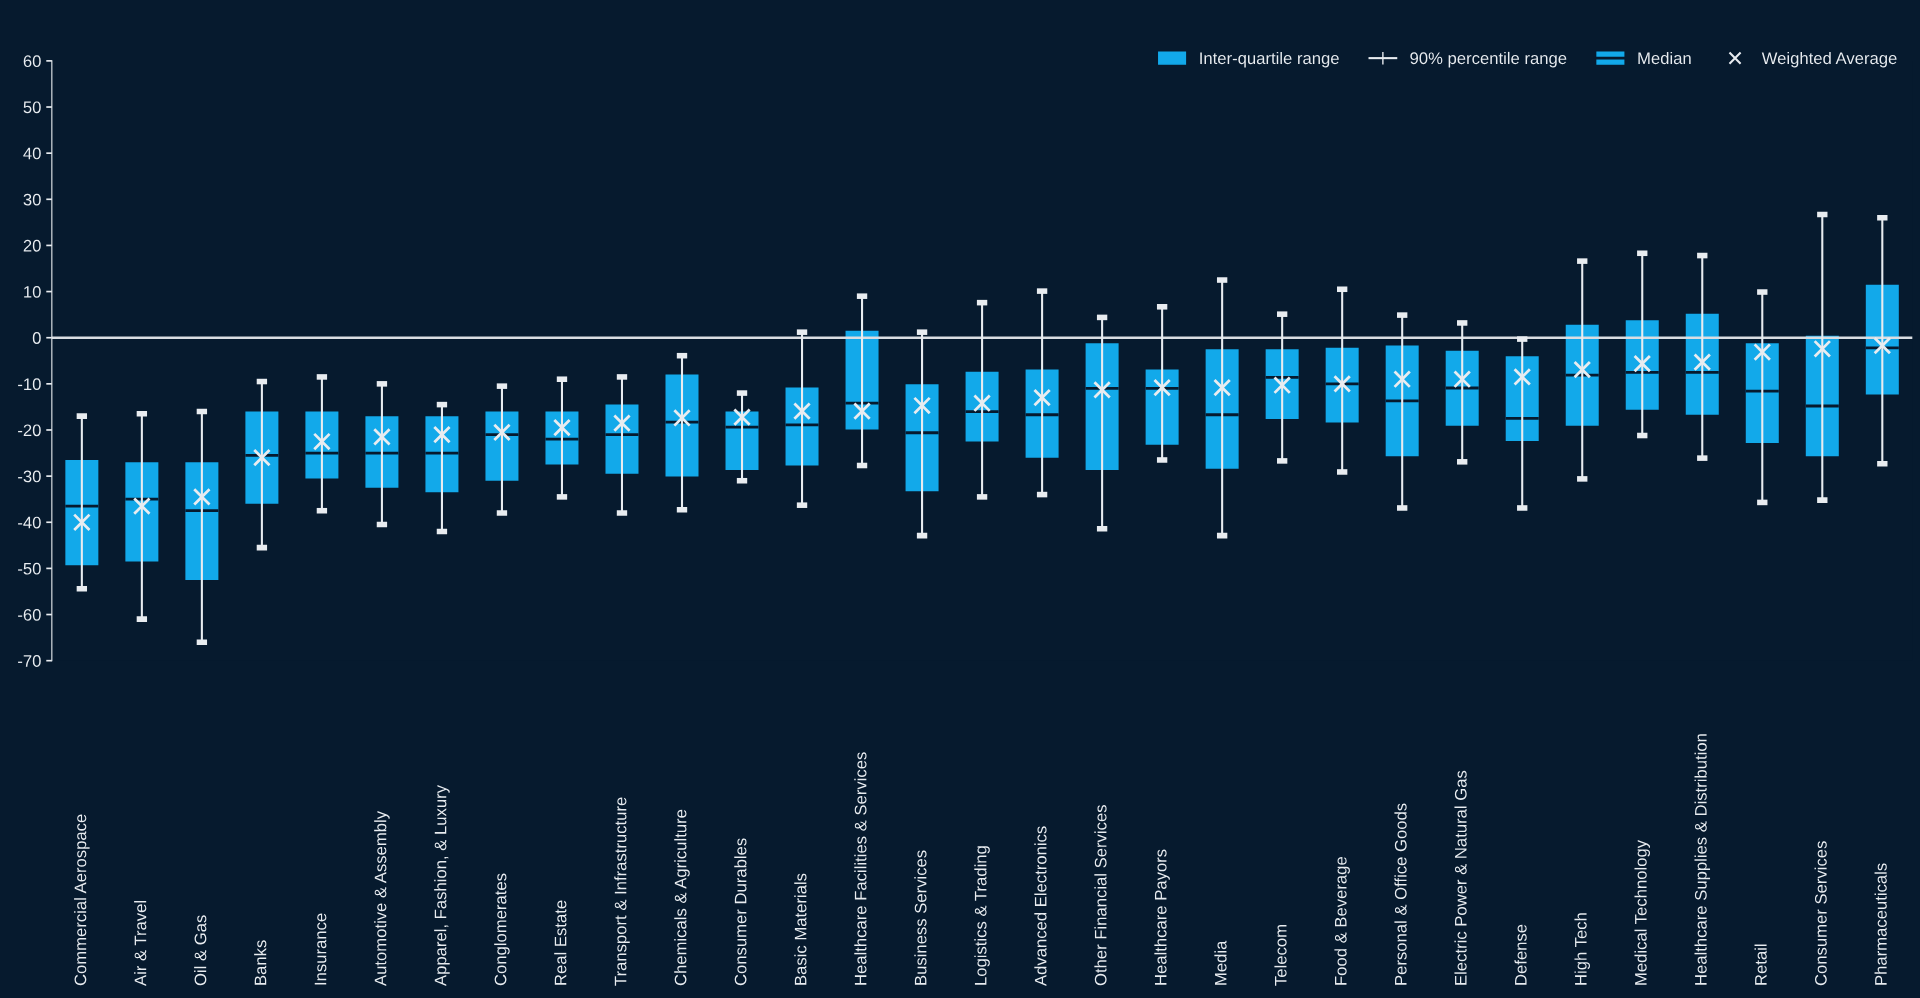 The height and width of the screenshot is (998, 1920). What do you see at coordinates (1220, 962) in the screenshot?
I see `x-tick-label: Media` at bounding box center [1220, 962].